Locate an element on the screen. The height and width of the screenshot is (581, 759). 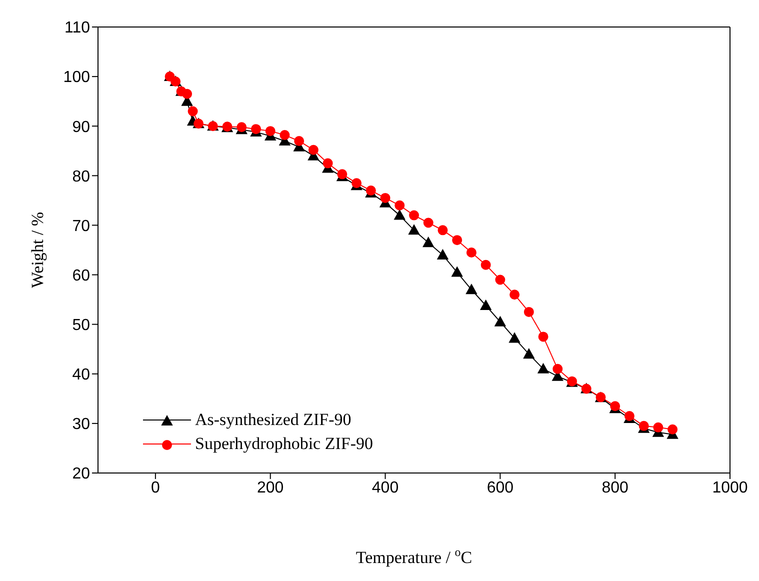
x-tick-label: 400 is located at coordinates (385, 487).